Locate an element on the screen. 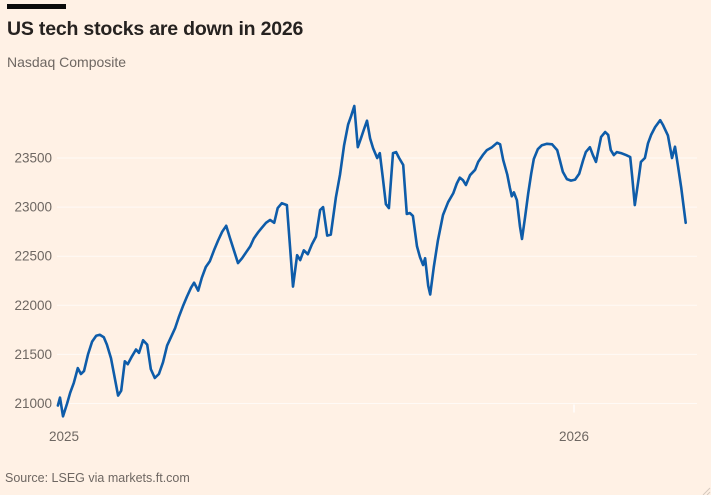  y-tick-label: 23000 is located at coordinates (33, 207).